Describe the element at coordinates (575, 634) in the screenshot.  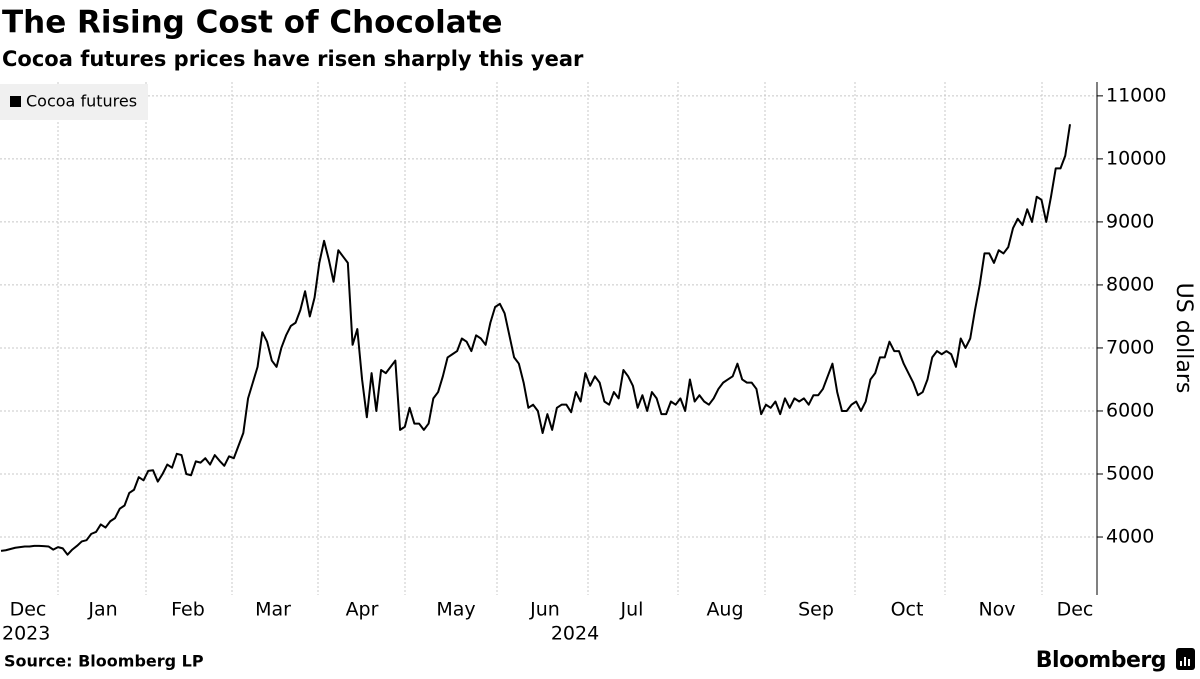
I see `x-year-label: 2024` at that location.